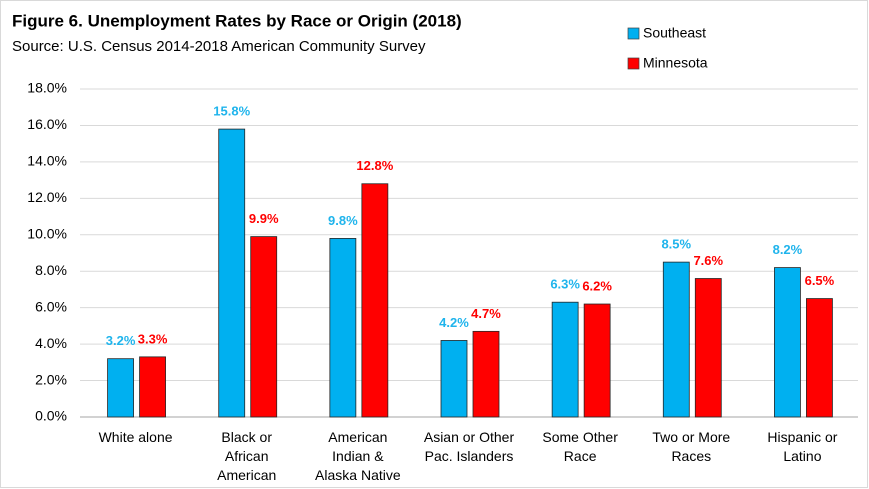  Describe the element at coordinates (820, 280) in the screenshot. I see `value-label: 6.5%` at that location.